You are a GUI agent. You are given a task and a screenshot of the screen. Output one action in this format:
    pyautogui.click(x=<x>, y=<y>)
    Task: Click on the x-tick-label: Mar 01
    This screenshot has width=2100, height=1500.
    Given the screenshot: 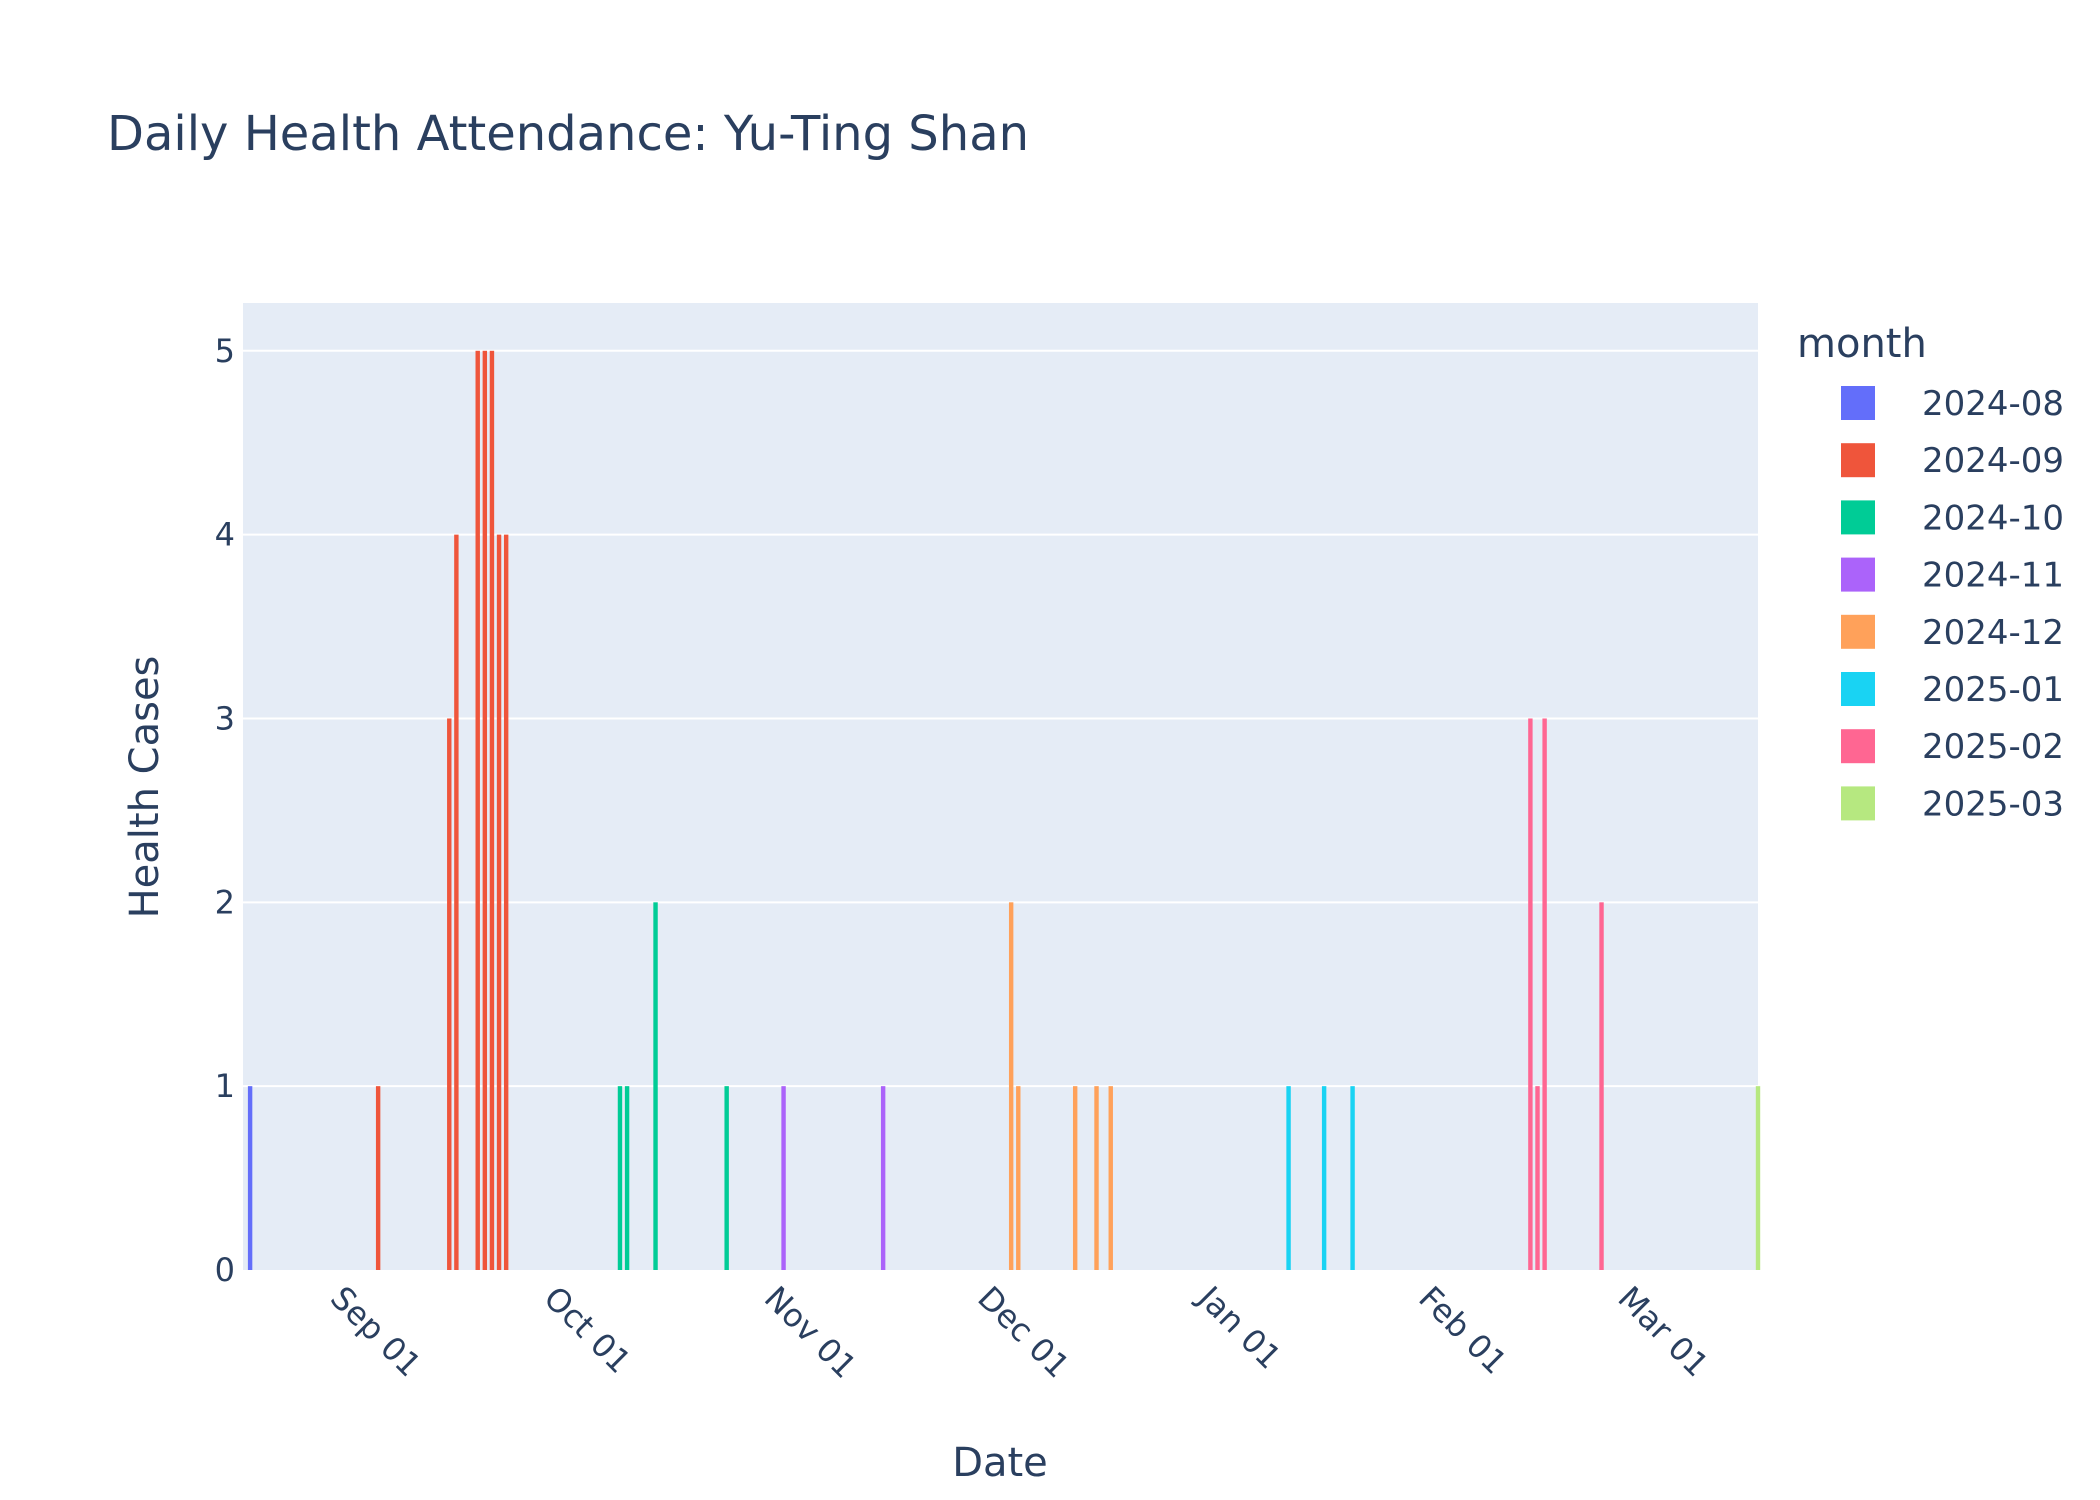 What is the action you would take?
    pyautogui.click(x=1664, y=1332)
    